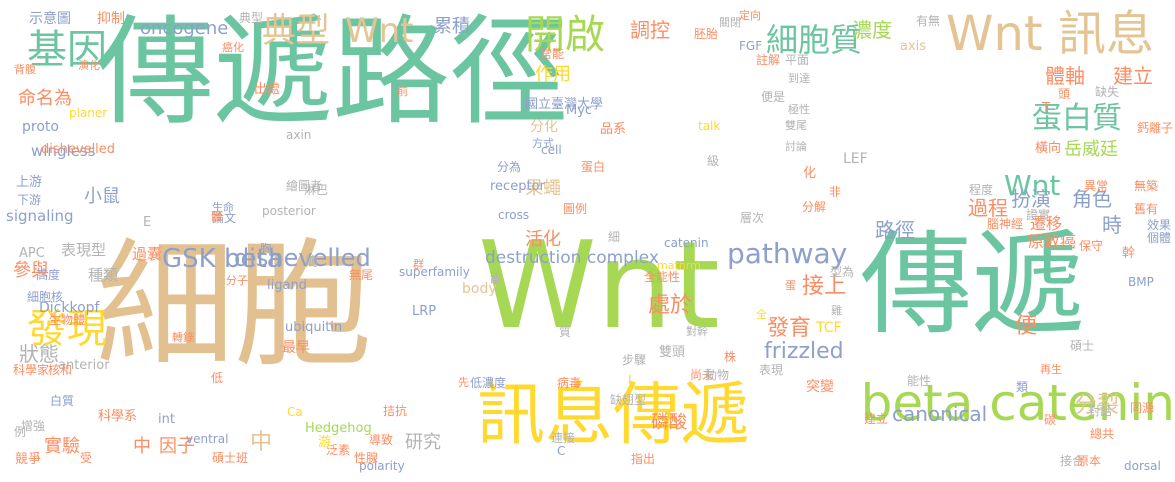 This screenshot has width=1175, height=482. What do you see at coordinates (717, 375) in the screenshot?
I see `cloud-word: 動物` at bounding box center [717, 375].